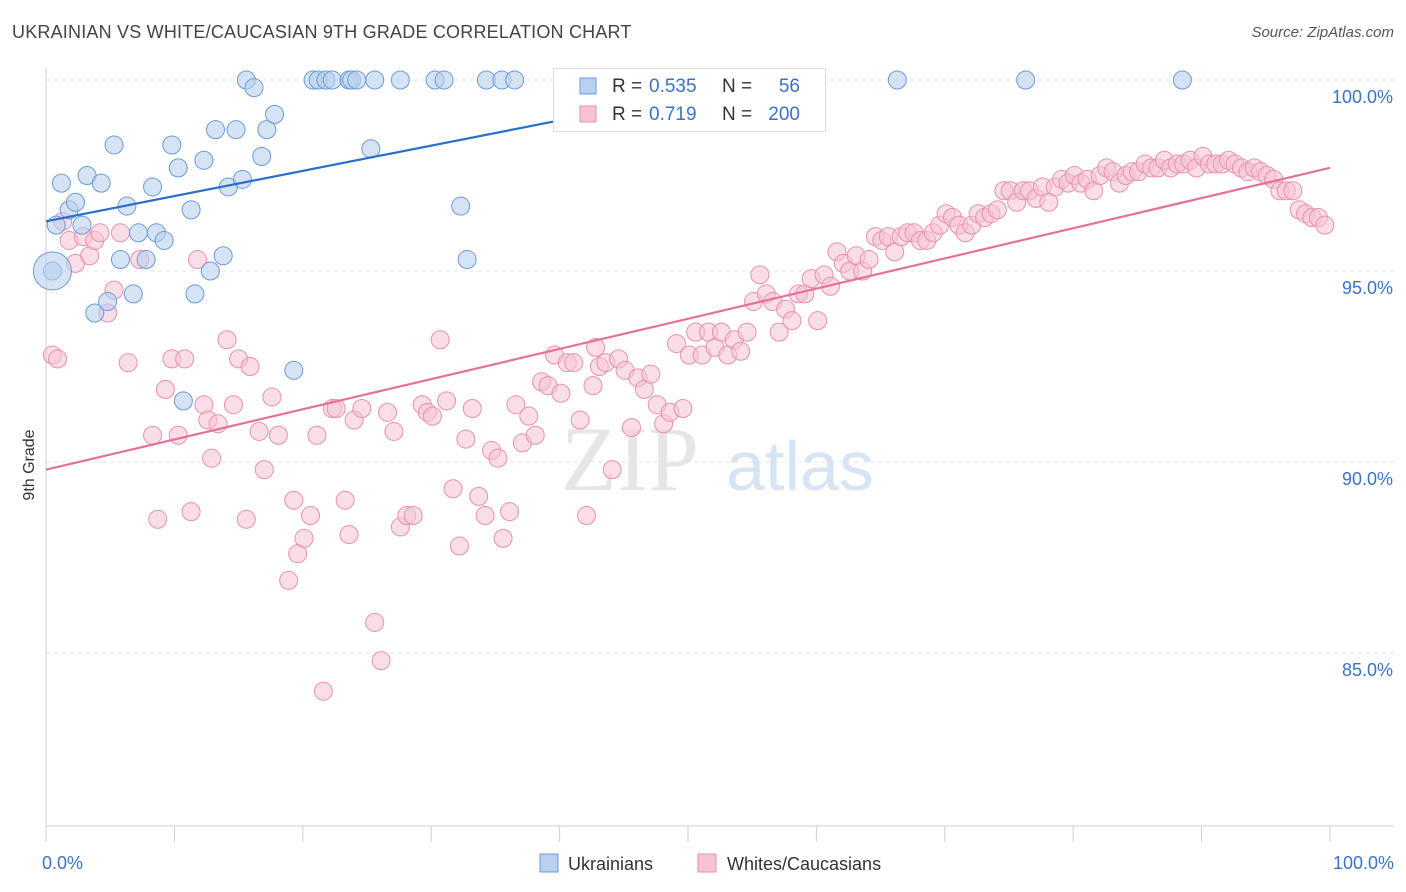  I want to click on source-label: Source: ZipAtlas.com, so click(1322, 32).